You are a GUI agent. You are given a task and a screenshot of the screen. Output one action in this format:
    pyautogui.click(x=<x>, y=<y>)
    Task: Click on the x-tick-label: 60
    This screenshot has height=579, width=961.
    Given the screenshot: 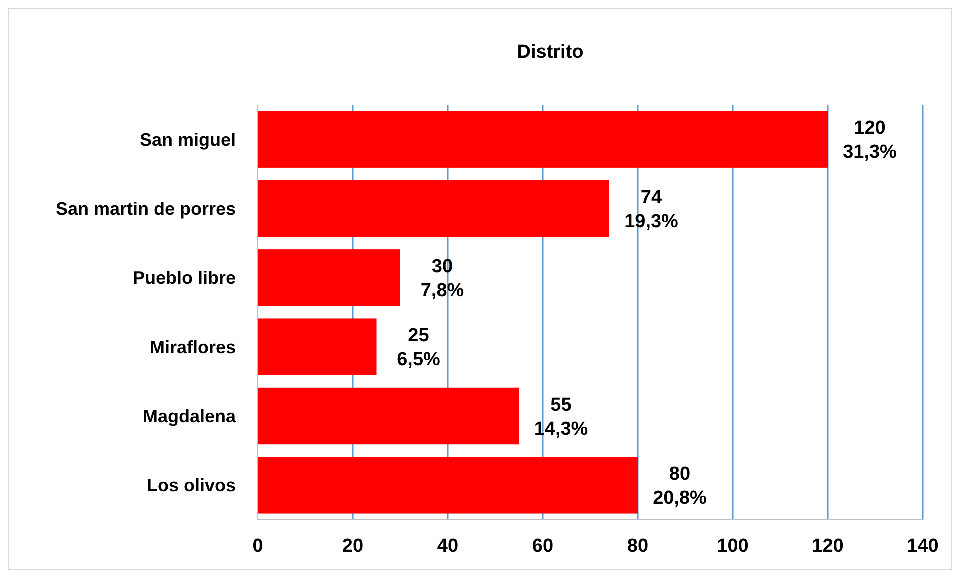 What is the action you would take?
    pyautogui.click(x=543, y=546)
    